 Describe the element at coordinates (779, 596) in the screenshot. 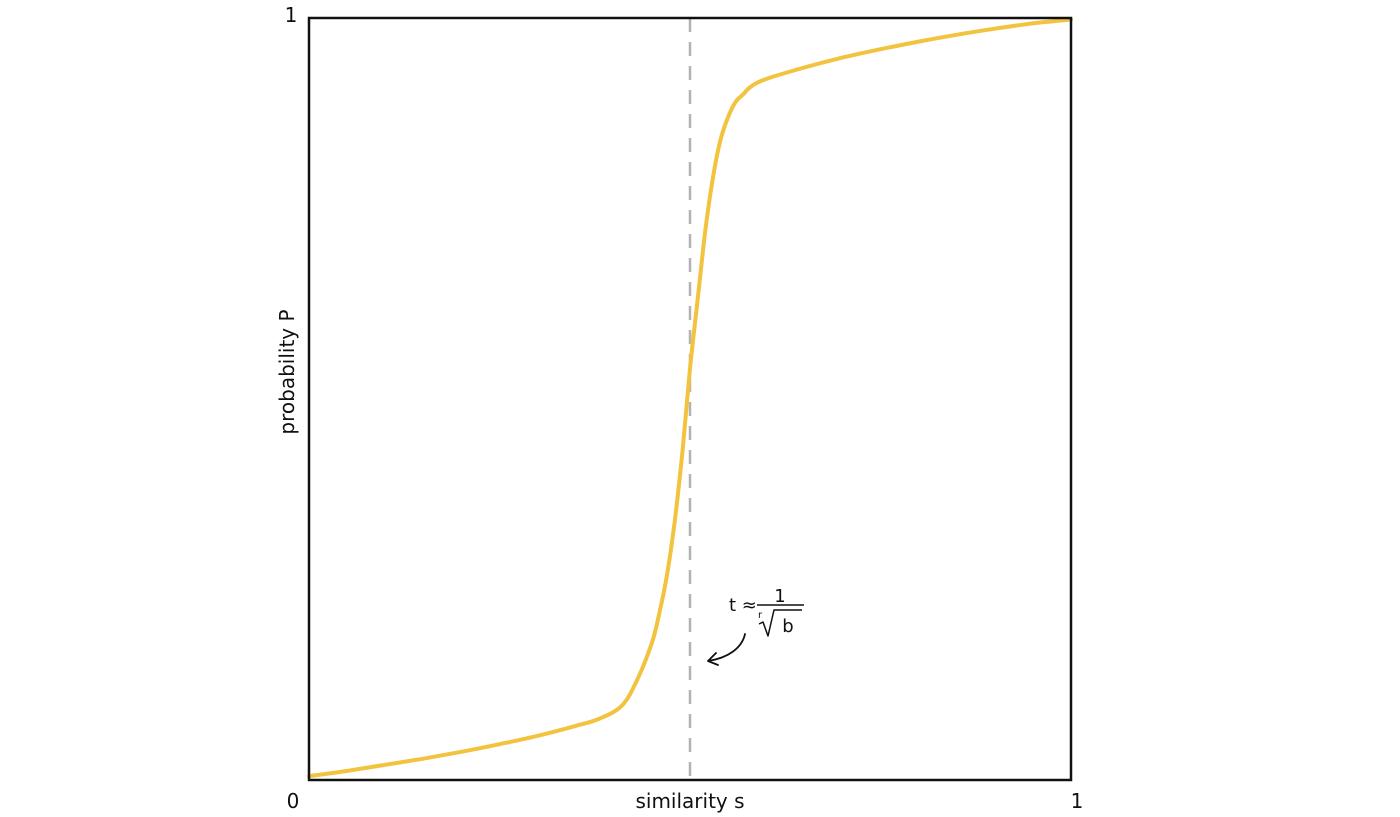

I see `threshold-numerator: 1` at that location.